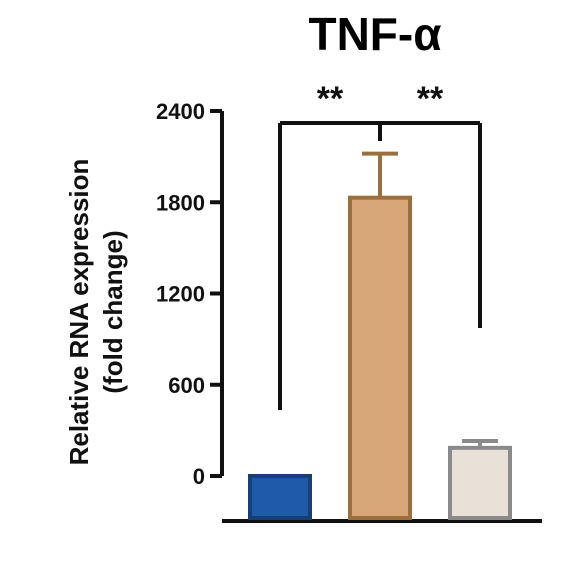  Describe the element at coordinates (113, 311) in the screenshot. I see `y-axis-label-line-2: (fold change)` at that location.